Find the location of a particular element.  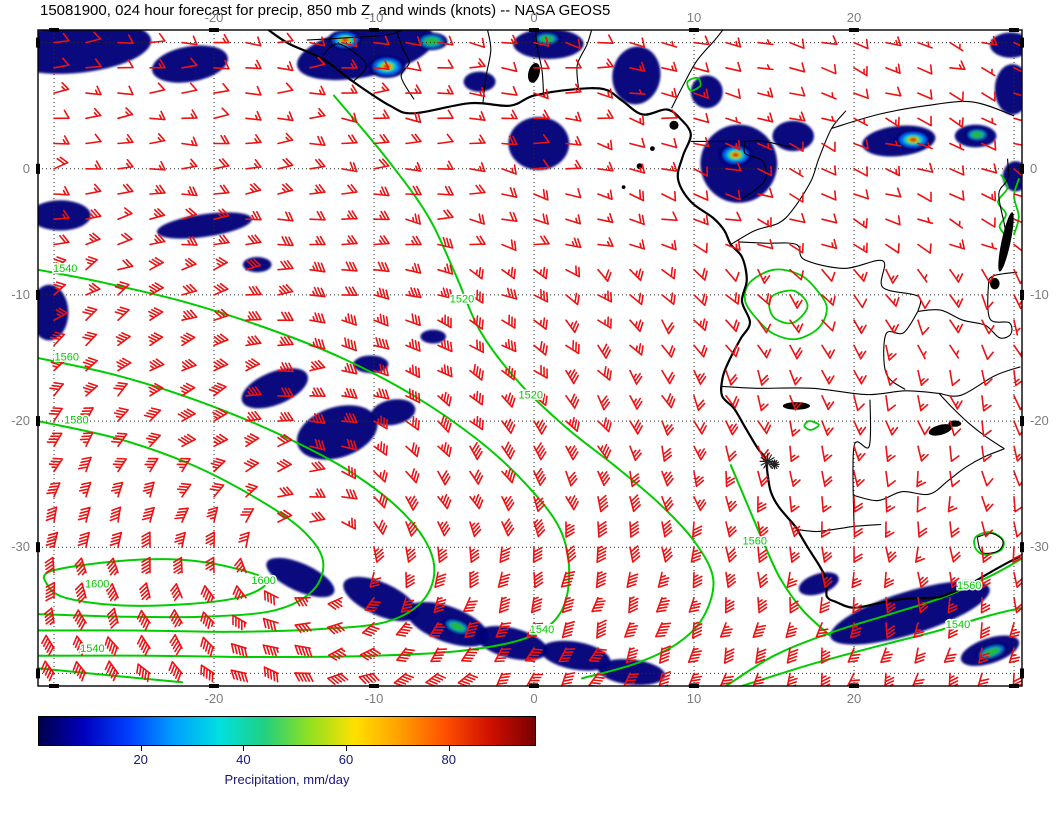

y-tick-label-left: 0 is located at coordinates (26, 168).